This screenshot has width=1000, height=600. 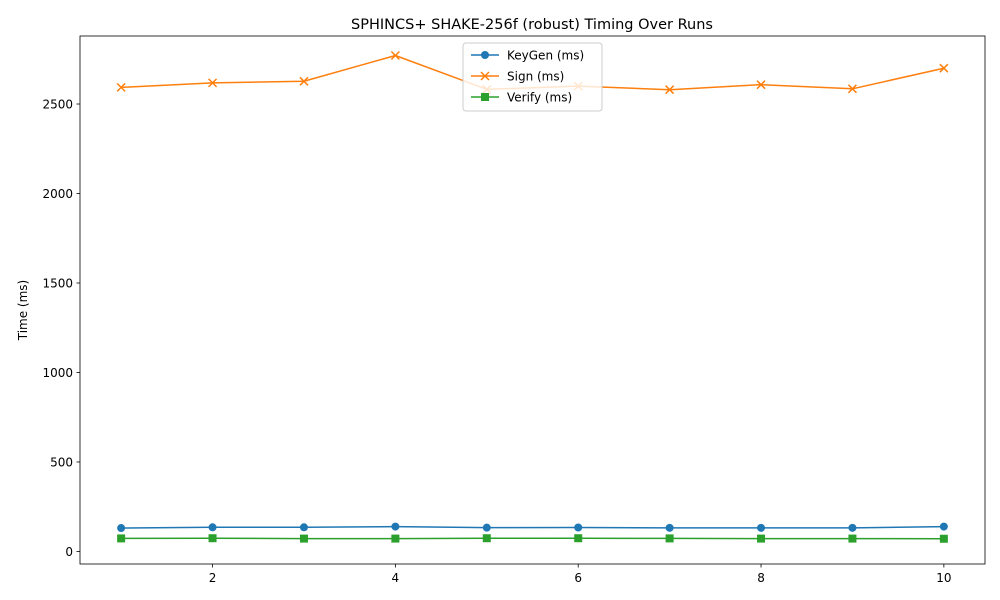 What do you see at coordinates (485, 76) in the screenshot?
I see `legend-marker-sign` at bounding box center [485, 76].